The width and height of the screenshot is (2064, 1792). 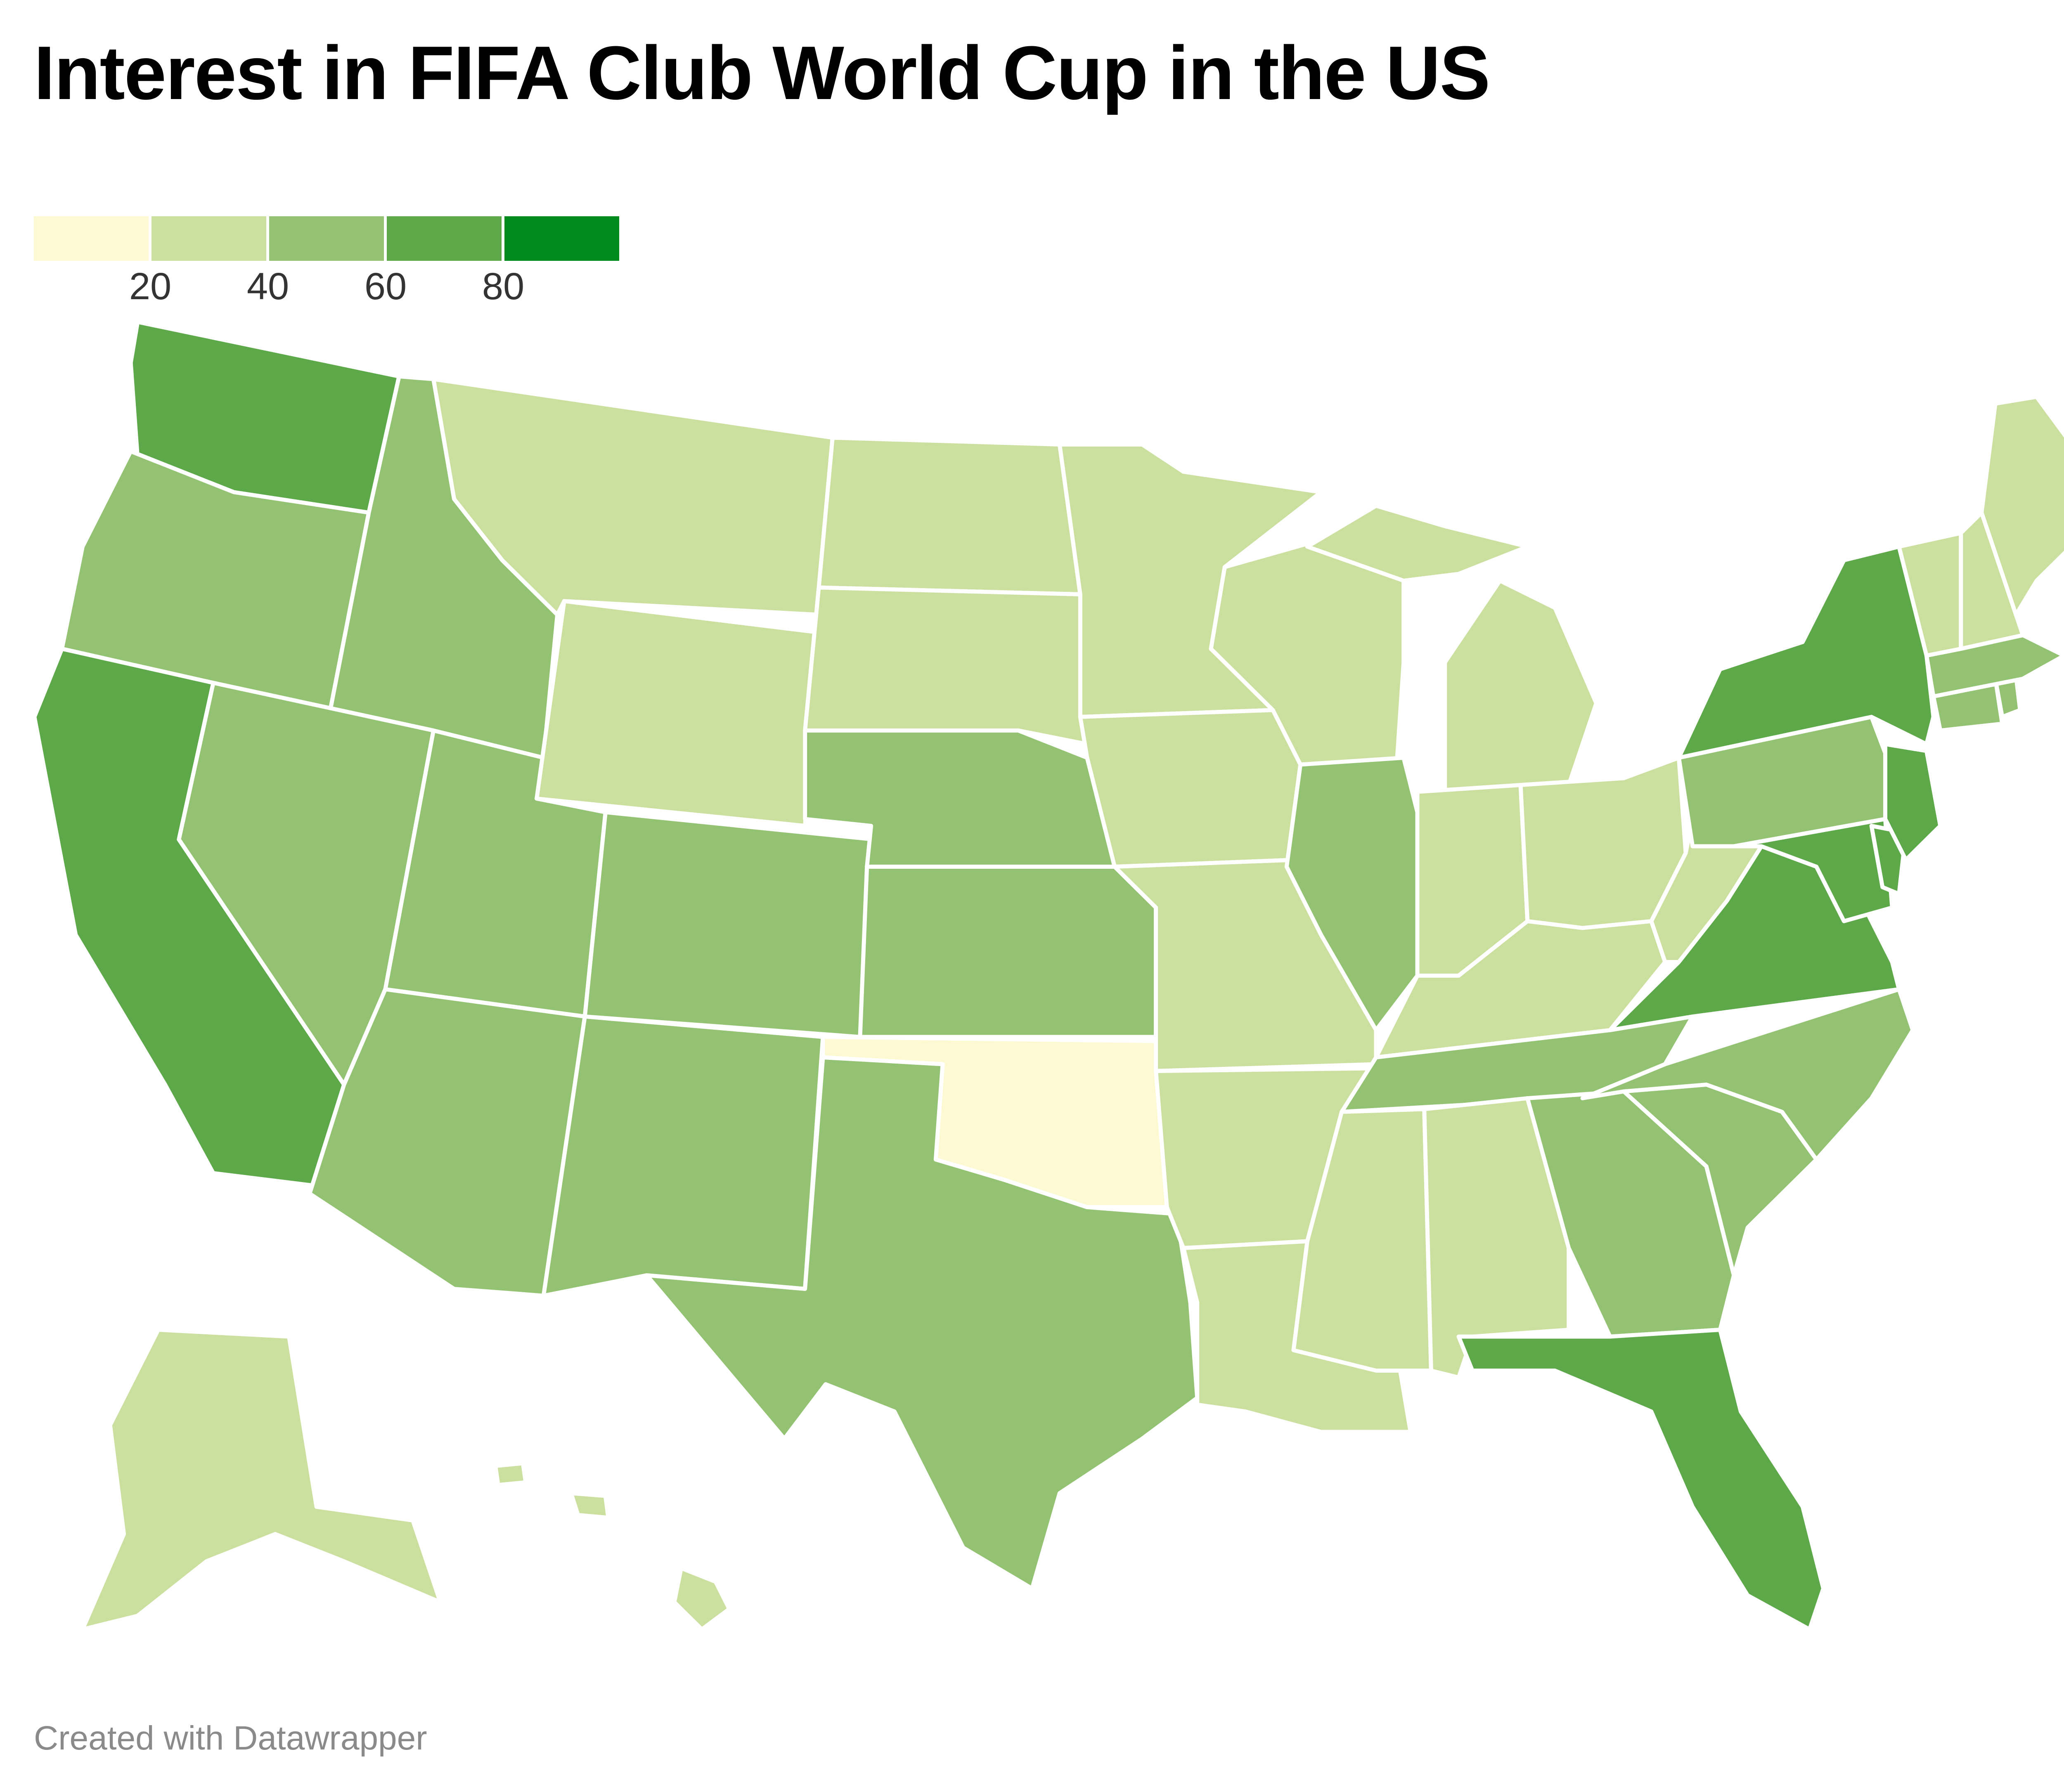 I want to click on legend-tick-label: 60, so click(x=385, y=286).